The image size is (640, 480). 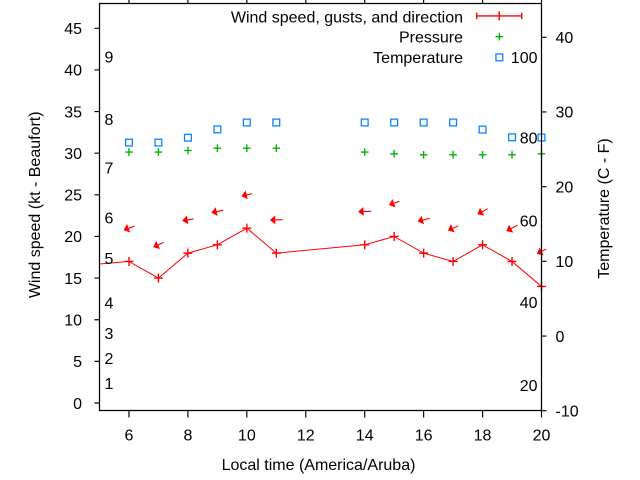 What do you see at coordinates (604, 208) in the screenshot?
I see `svg-text: Temperature (C - F)` at bounding box center [604, 208].